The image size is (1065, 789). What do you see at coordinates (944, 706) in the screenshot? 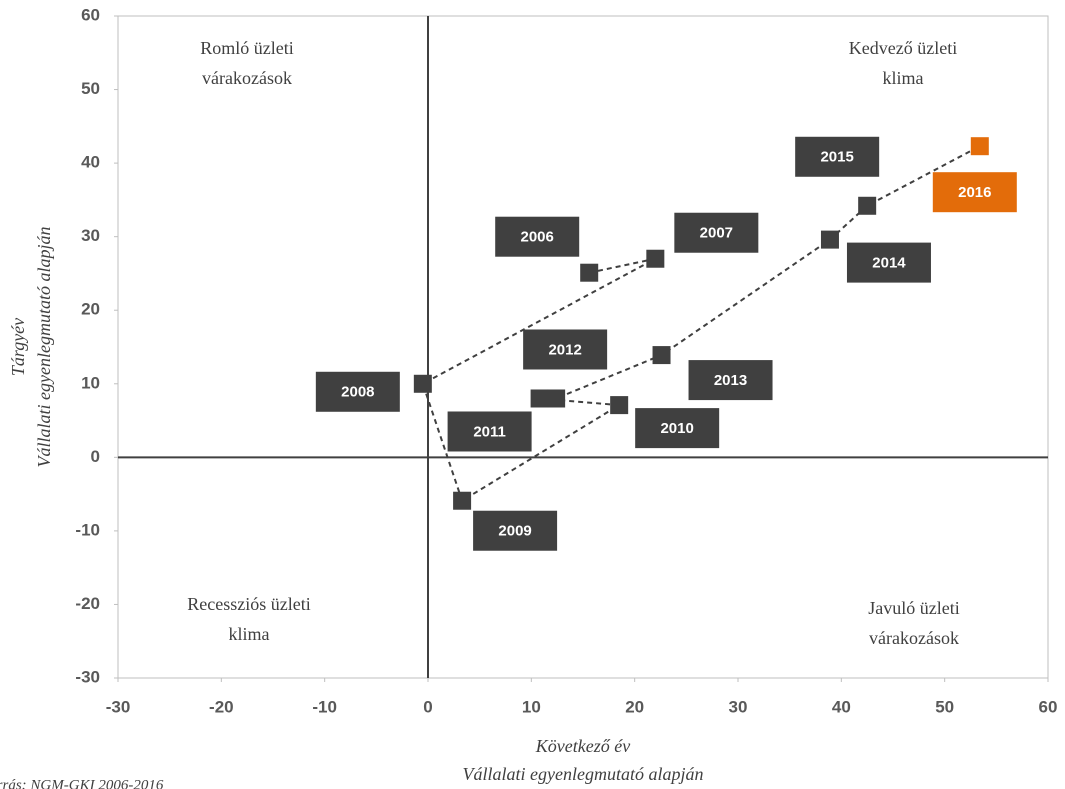
I see `x-tick-label: 50` at bounding box center [944, 706].